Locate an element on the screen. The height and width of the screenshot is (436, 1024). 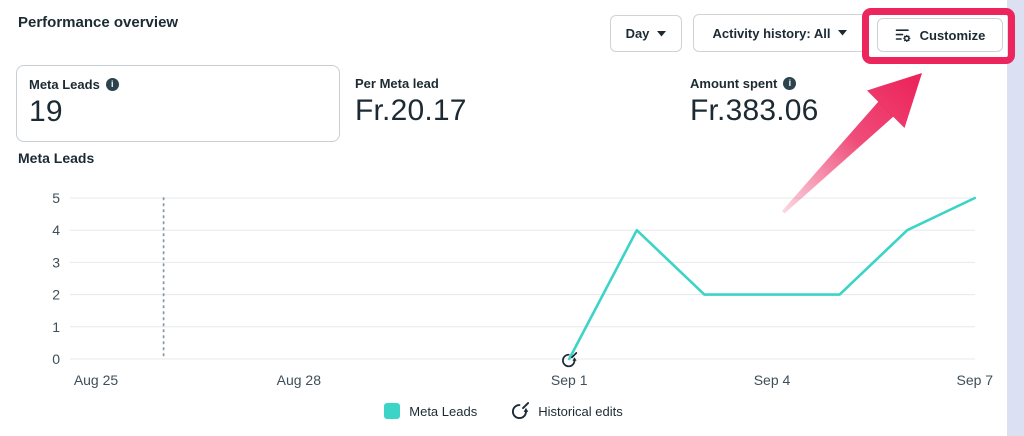
historical-edit-marker is located at coordinates (570, 360).